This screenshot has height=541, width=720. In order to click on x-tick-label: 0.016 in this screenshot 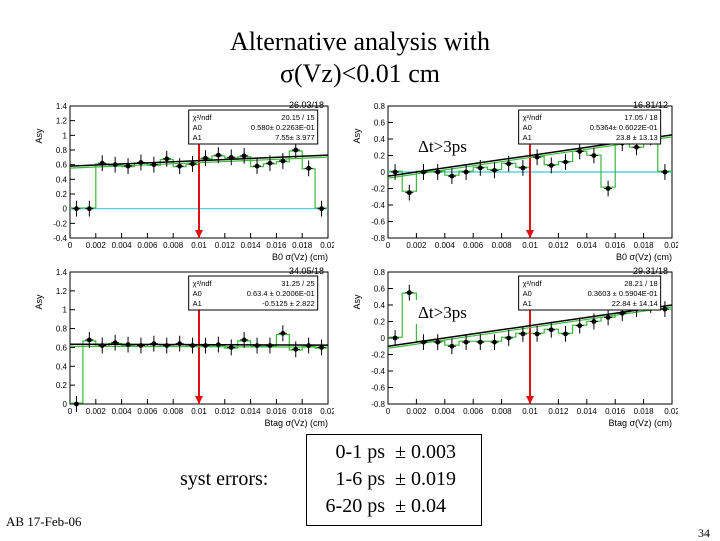, I will do `click(615, 411)`.